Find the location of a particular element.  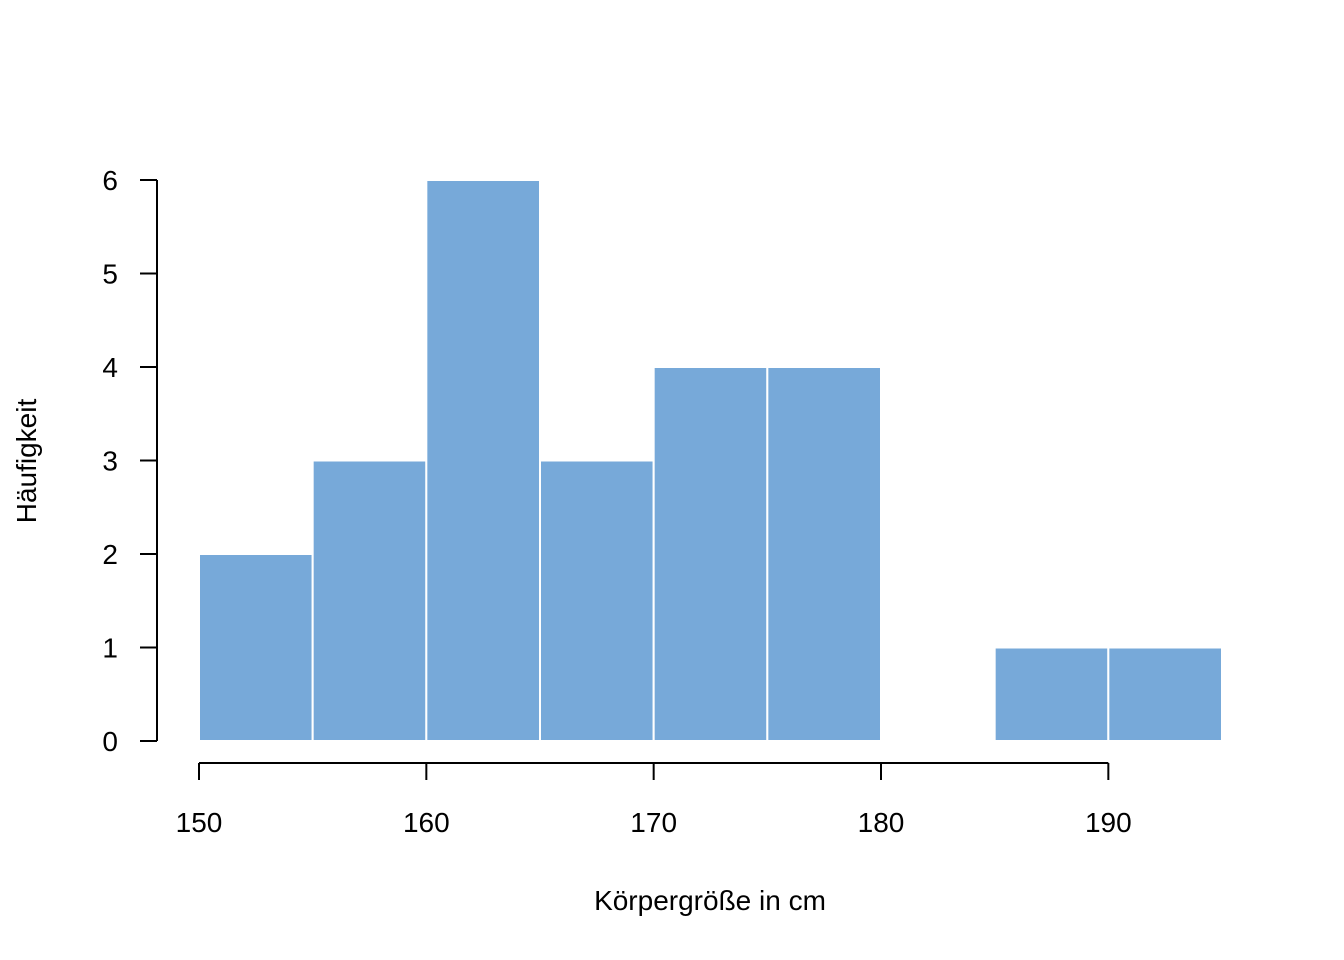

y-tick-label: 6 is located at coordinates (110, 180).